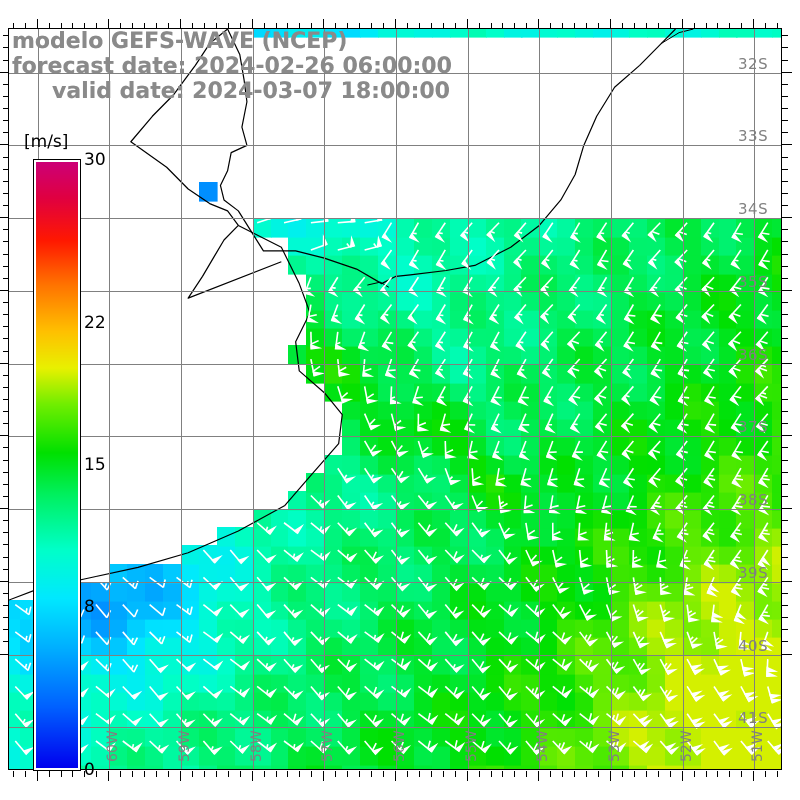 The image size is (800, 800). Describe the element at coordinates (95, 465) in the screenshot. I see `colorbar-tick-15: 15` at that location.